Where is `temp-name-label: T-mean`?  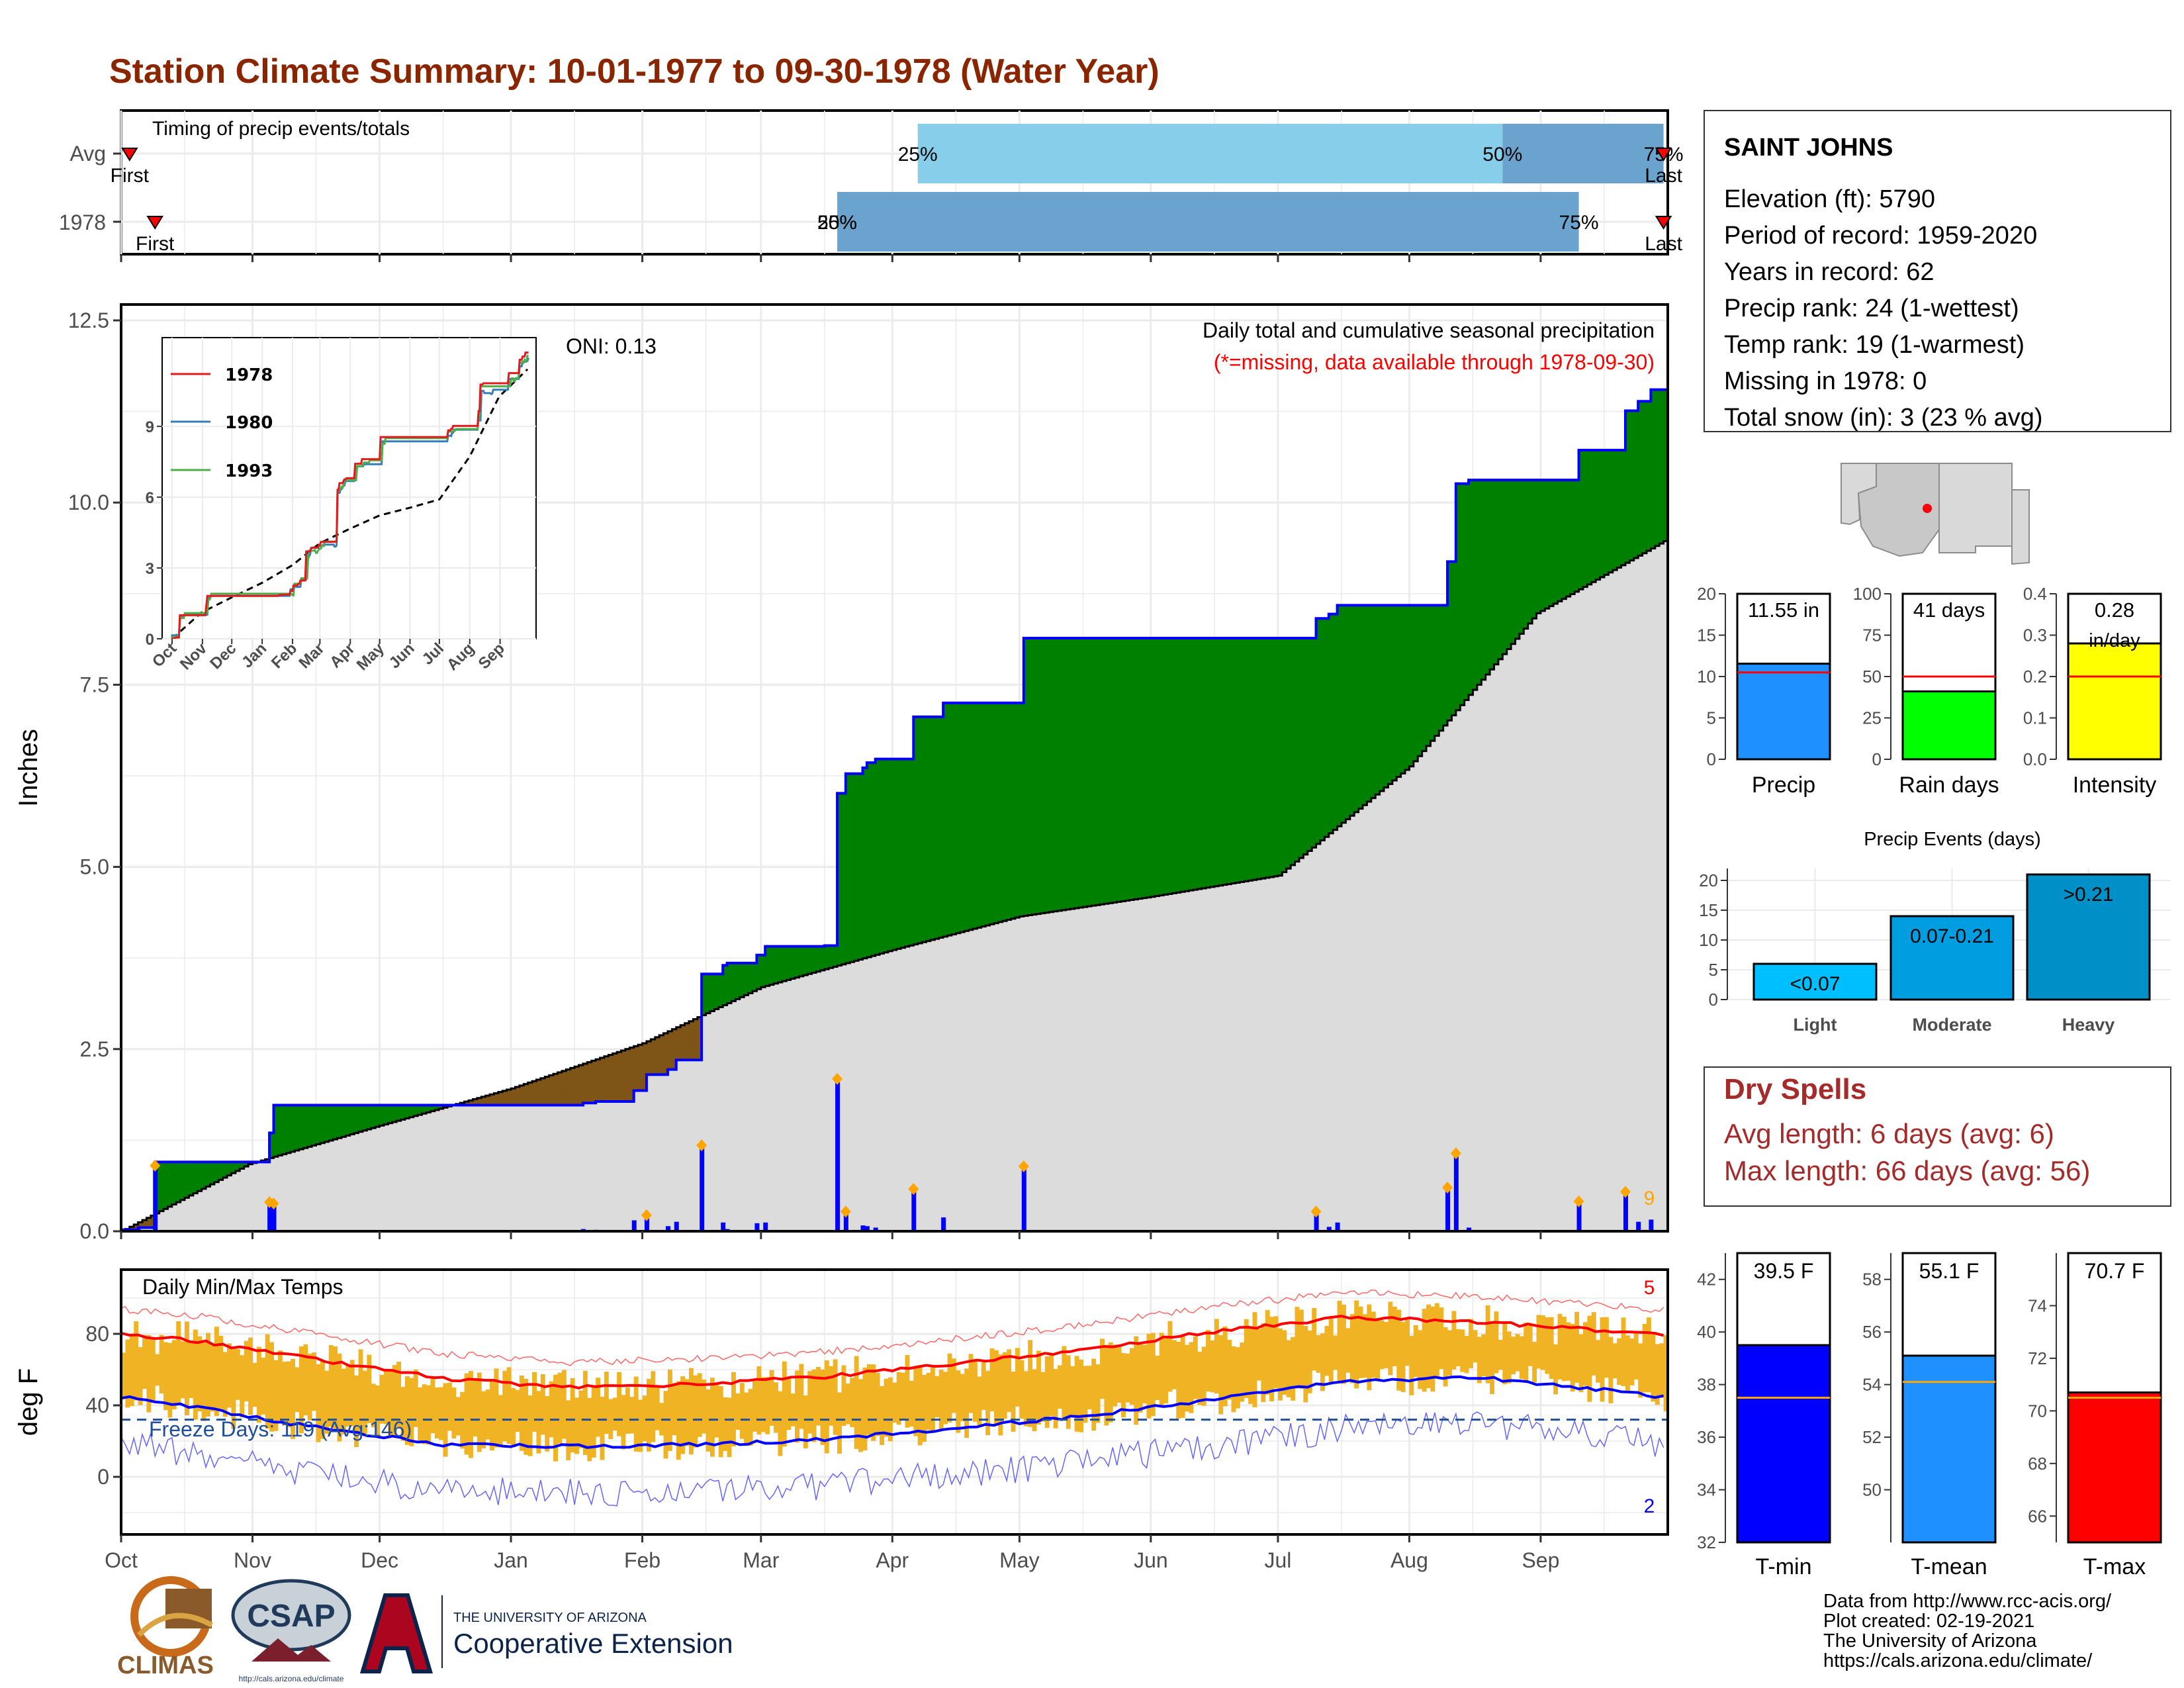
temp-name-label: T-mean is located at coordinates (1949, 1566).